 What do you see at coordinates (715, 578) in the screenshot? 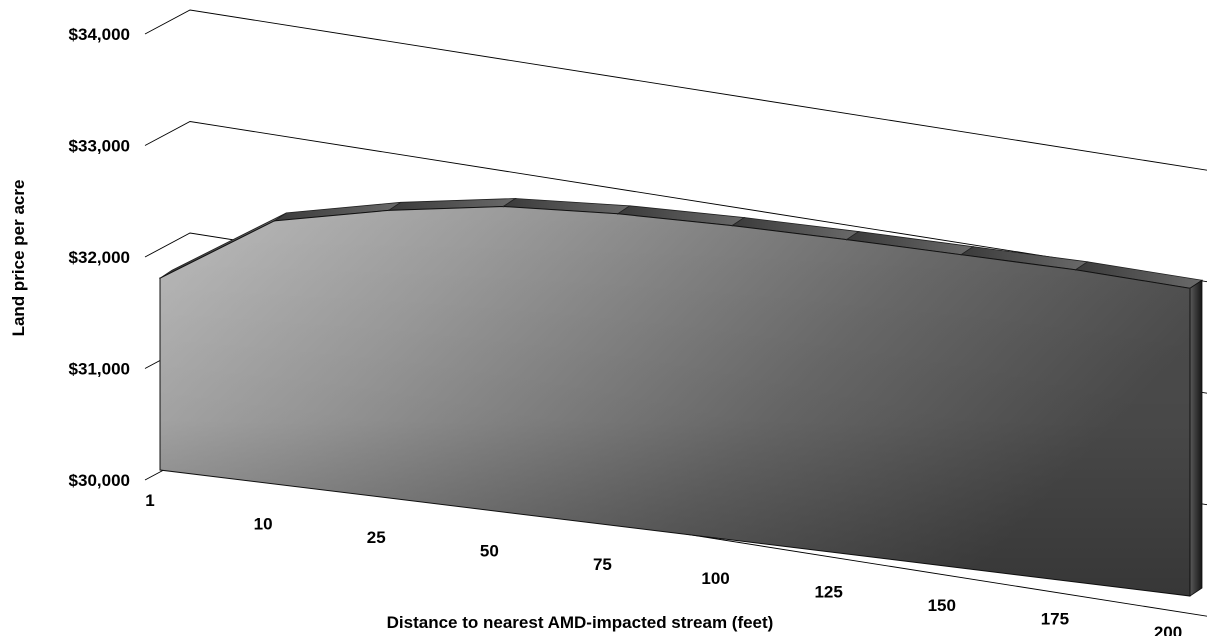
I see `x-tick-label: 100` at bounding box center [715, 578].